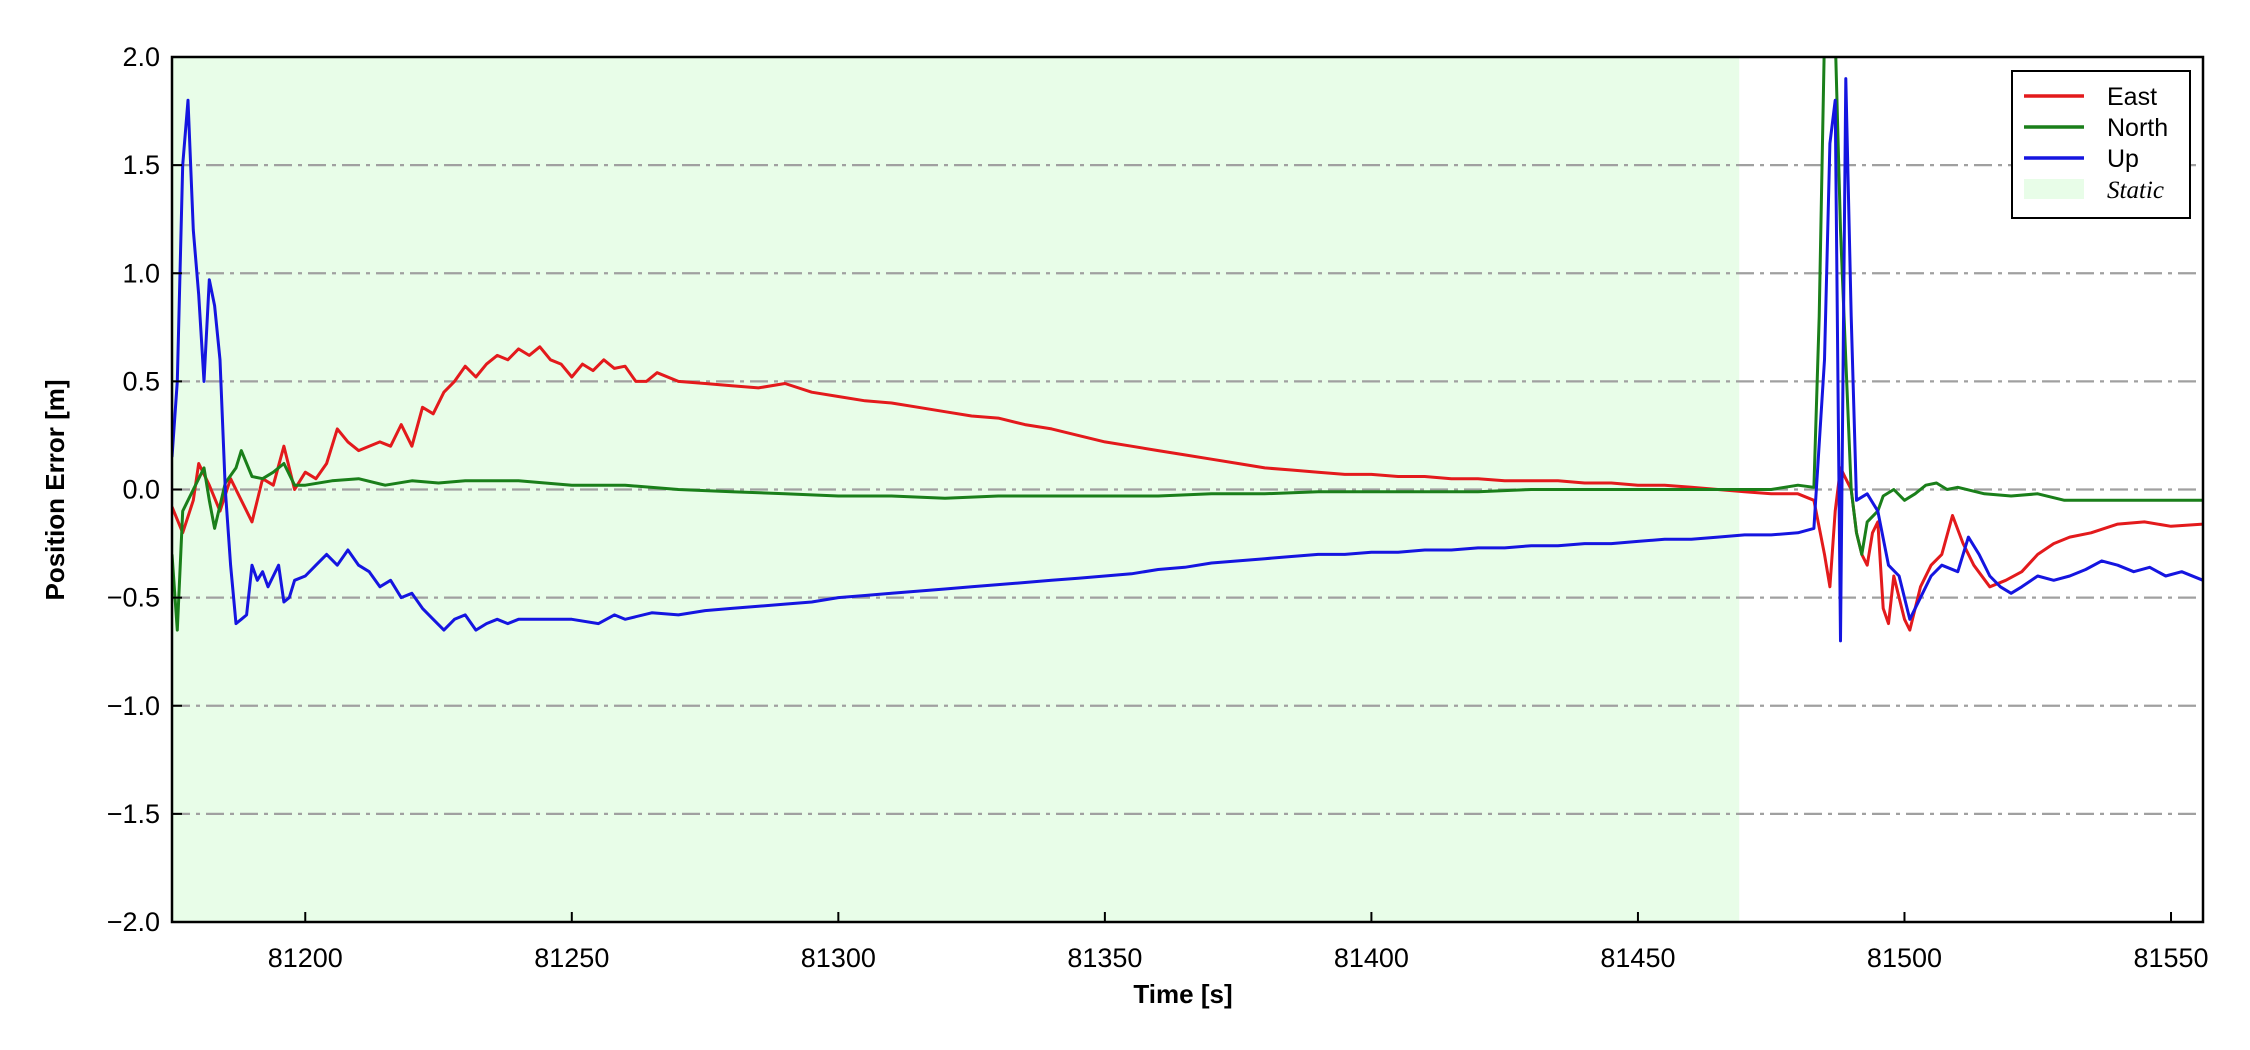 The width and height of the screenshot is (2250, 1050). What do you see at coordinates (2135, 190) in the screenshot?
I see `legend-label-static: Static` at bounding box center [2135, 190].